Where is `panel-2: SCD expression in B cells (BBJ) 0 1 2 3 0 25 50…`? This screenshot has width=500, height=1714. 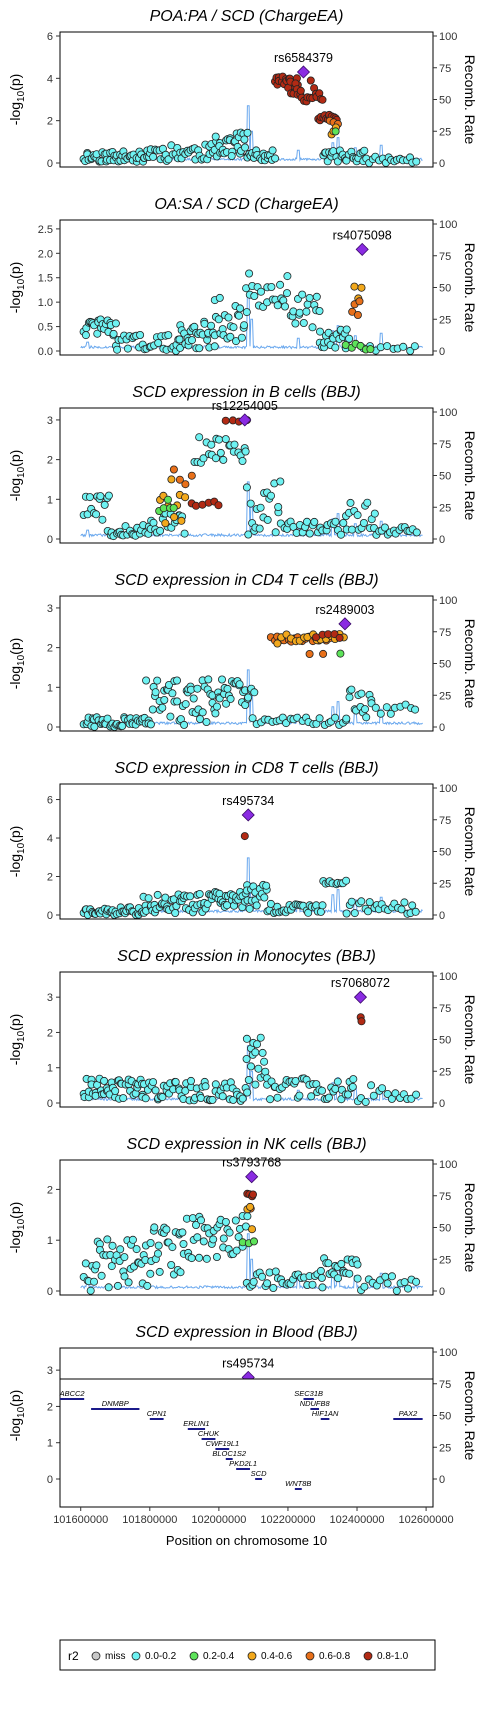 panel-2: SCD expression in B cells (BBJ) 0 1 2 3 0 25 50… is located at coordinates (242, 465).